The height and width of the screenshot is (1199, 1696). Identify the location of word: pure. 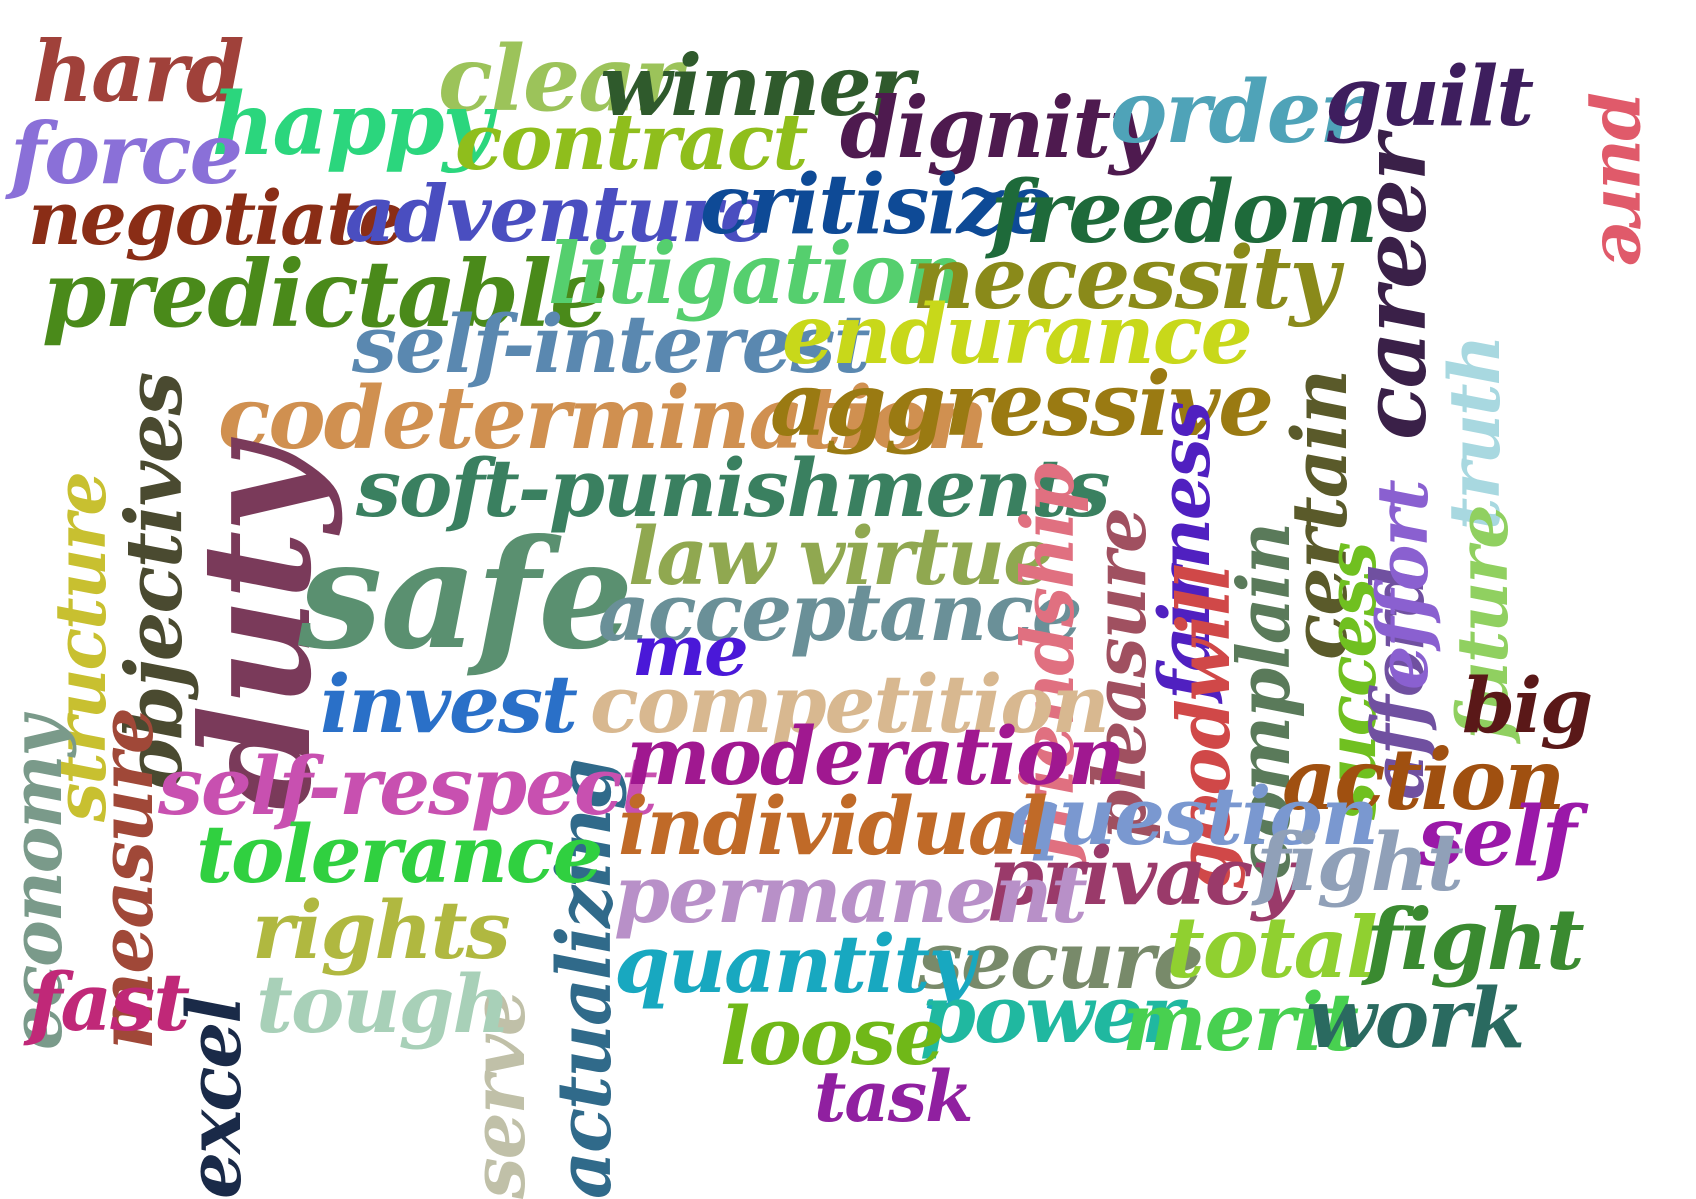
(1627, 179).